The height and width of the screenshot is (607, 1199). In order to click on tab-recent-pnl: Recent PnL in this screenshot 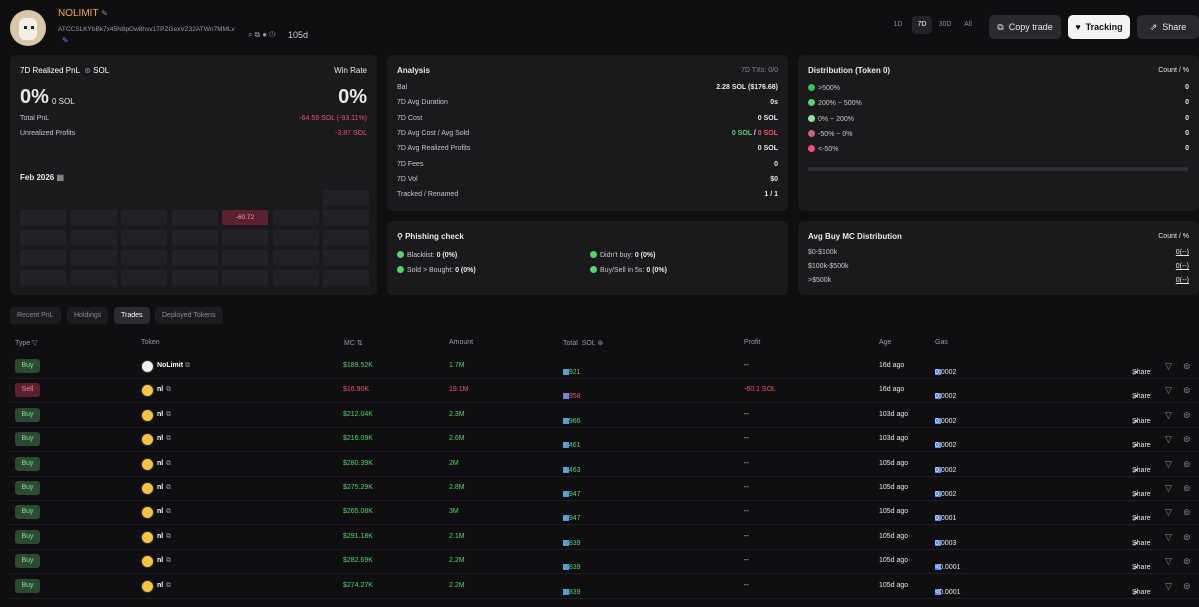, I will do `click(35, 315)`.